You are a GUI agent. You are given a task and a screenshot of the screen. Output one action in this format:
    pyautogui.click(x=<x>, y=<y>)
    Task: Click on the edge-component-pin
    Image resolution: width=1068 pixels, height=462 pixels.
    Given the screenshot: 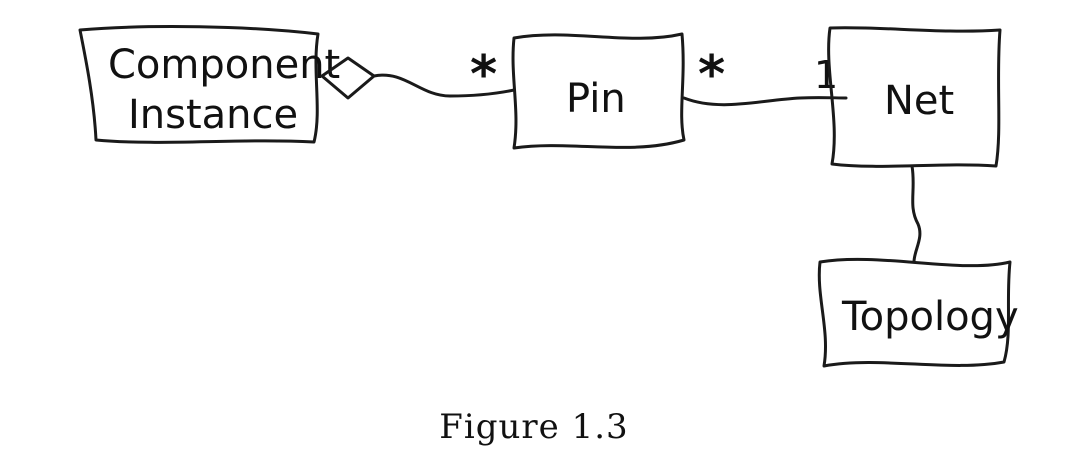 What is the action you would take?
    pyautogui.click(x=418, y=78)
    